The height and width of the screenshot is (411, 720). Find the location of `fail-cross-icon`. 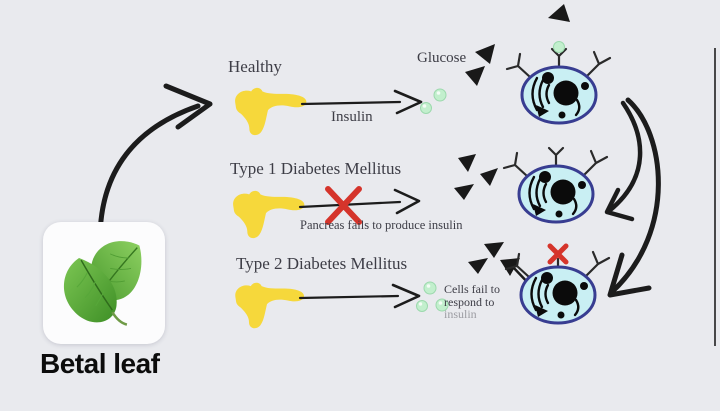

fail-cross-icon is located at coordinates (343, 205).